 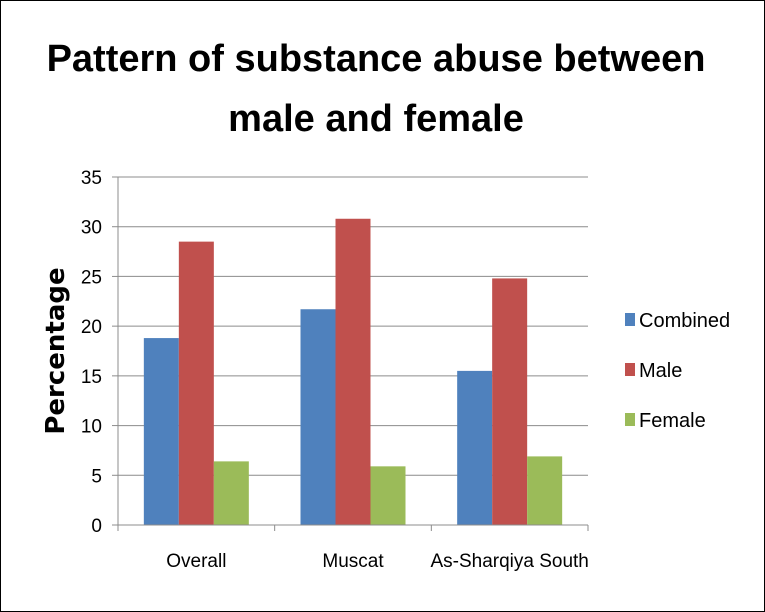 What do you see at coordinates (96, 526) in the screenshot?
I see `y-tick-label: 0` at bounding box center [96, 526].